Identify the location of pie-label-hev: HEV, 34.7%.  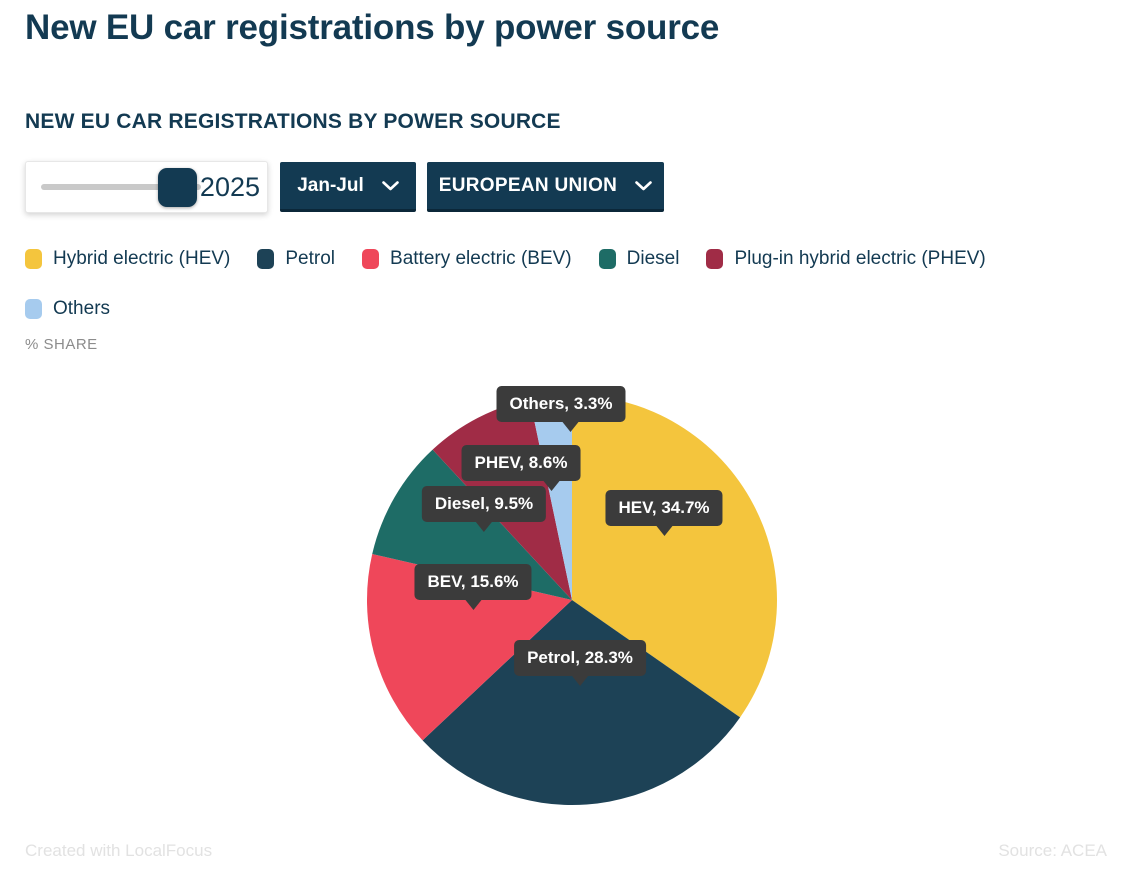
(664, 508).